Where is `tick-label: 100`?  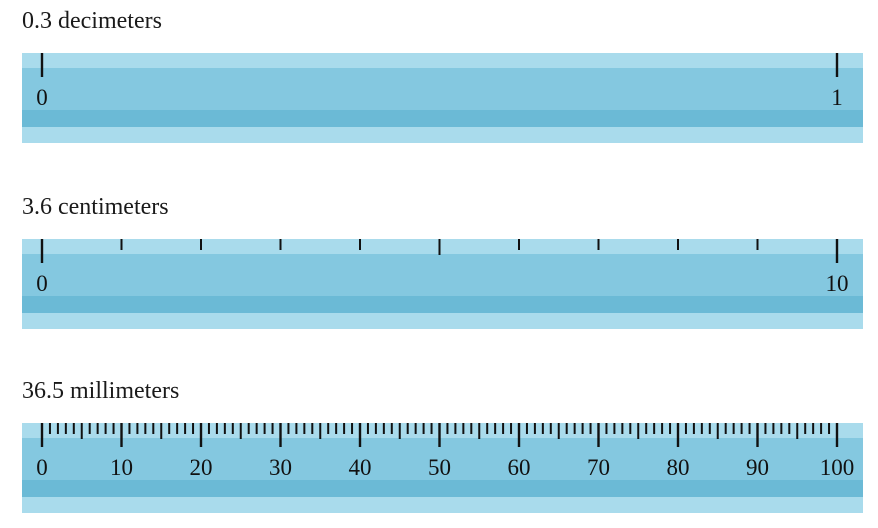
tick-label: 100 is located at coordinates (837, 467).